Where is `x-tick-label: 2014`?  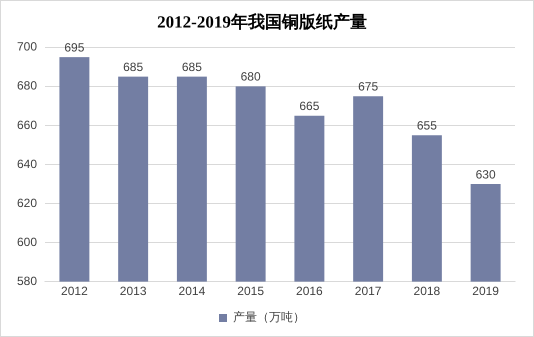
x-tick-label: 2014 is located at coordinates (192, 291).